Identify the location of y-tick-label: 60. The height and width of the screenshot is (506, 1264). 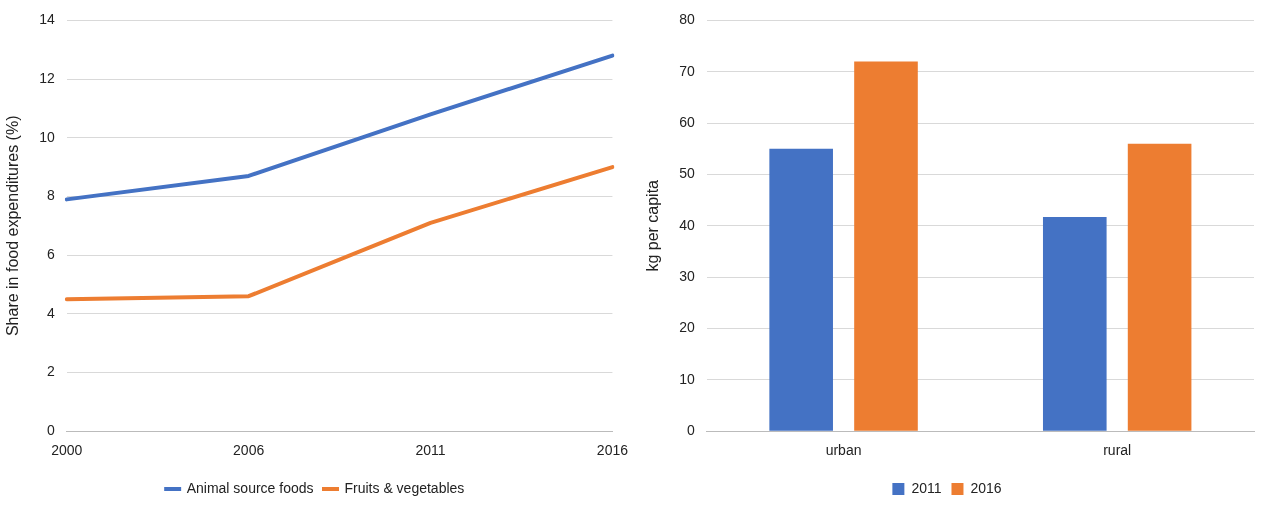
(687, 121).